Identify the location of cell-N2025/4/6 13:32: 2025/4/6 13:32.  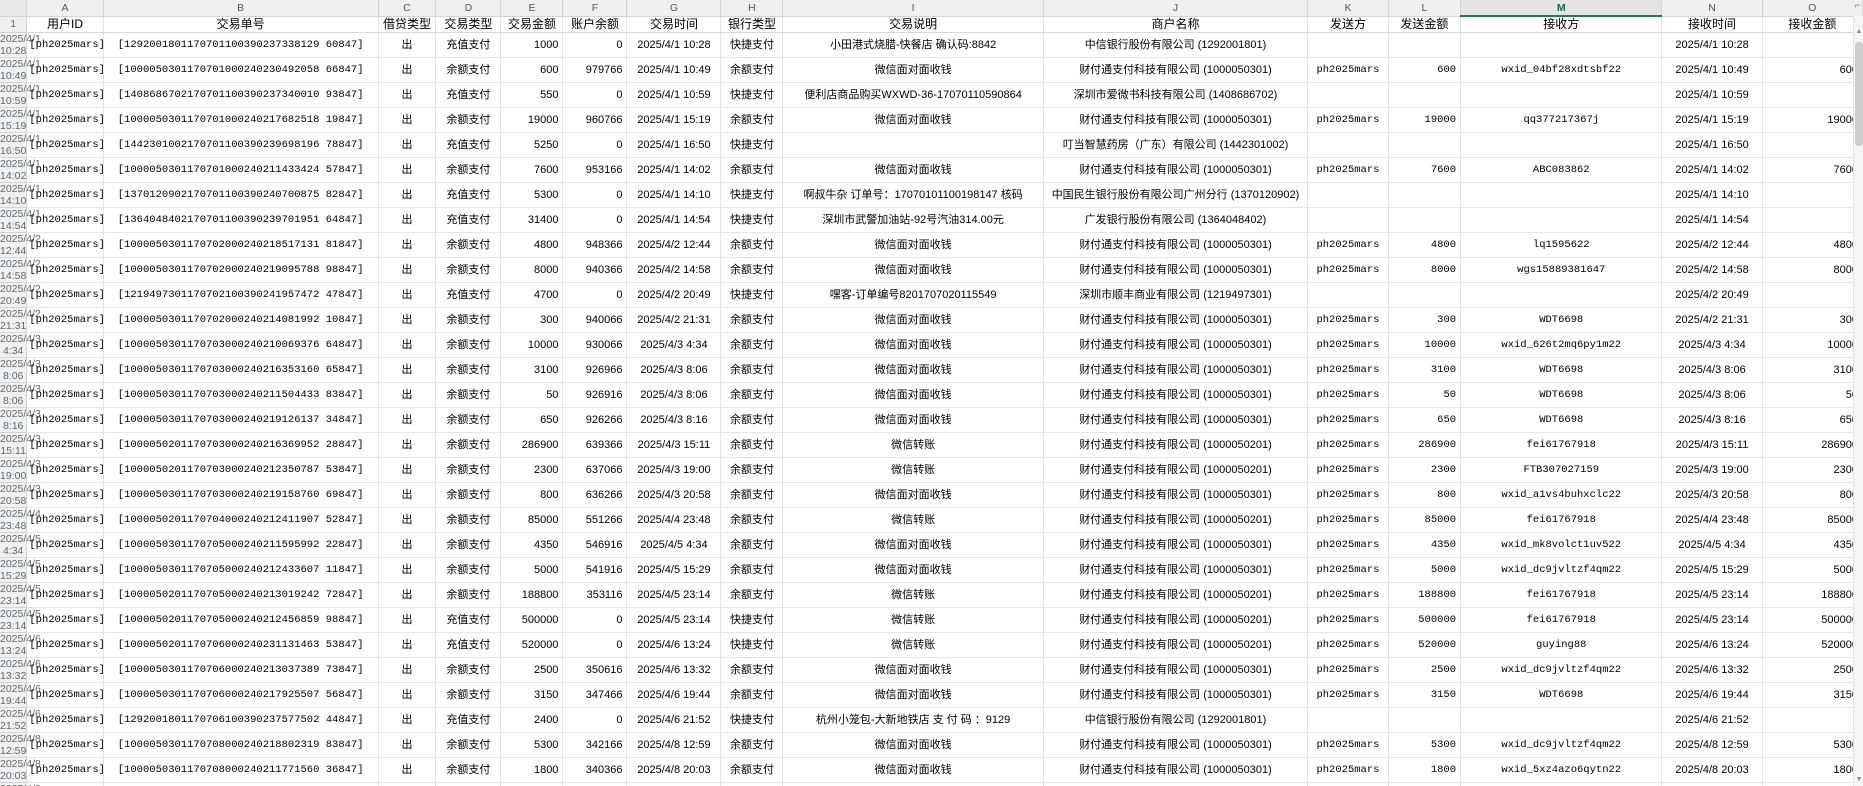
(1712, 670).